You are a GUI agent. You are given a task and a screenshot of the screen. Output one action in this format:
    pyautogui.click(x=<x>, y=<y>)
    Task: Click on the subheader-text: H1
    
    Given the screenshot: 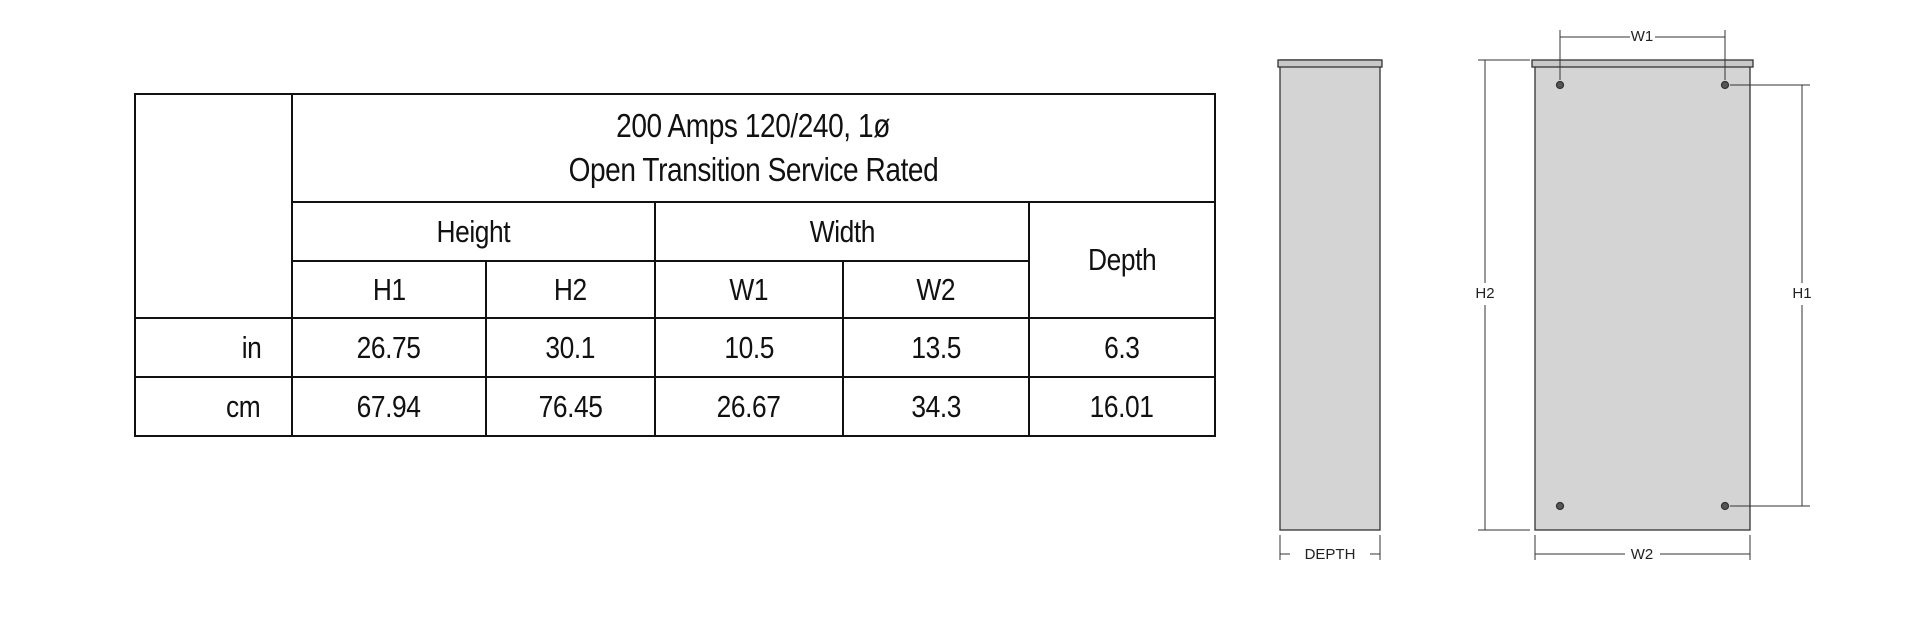 What is the action you would take?
    pyautogui.click(x=389, y=289)
    